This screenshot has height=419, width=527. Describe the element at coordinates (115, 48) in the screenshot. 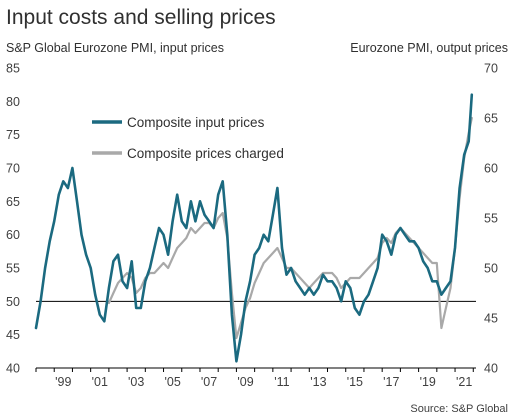

I see `left-axis-title: S&P Global Eurozone PMI, input prices` at that location.